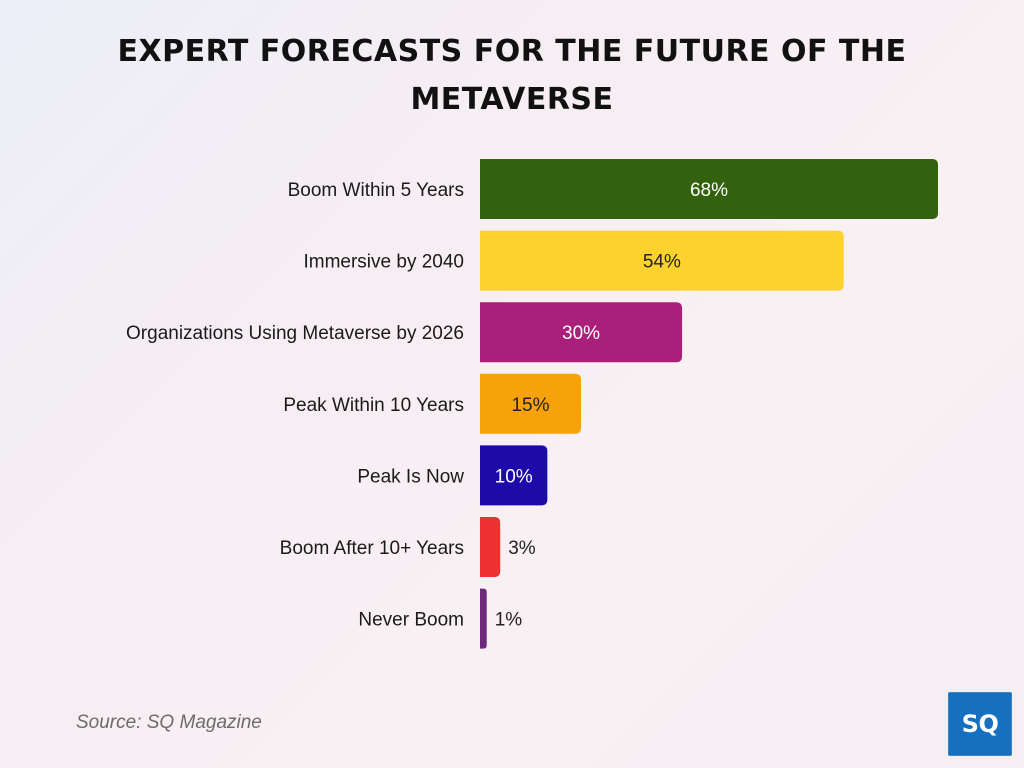 The height and width of the screenshot is (768, 1024). What do you see at coordinates (411, 620) in the screenshot?
I see `category-label-never-boom: Never Boom` at bounding box center [411, 620].